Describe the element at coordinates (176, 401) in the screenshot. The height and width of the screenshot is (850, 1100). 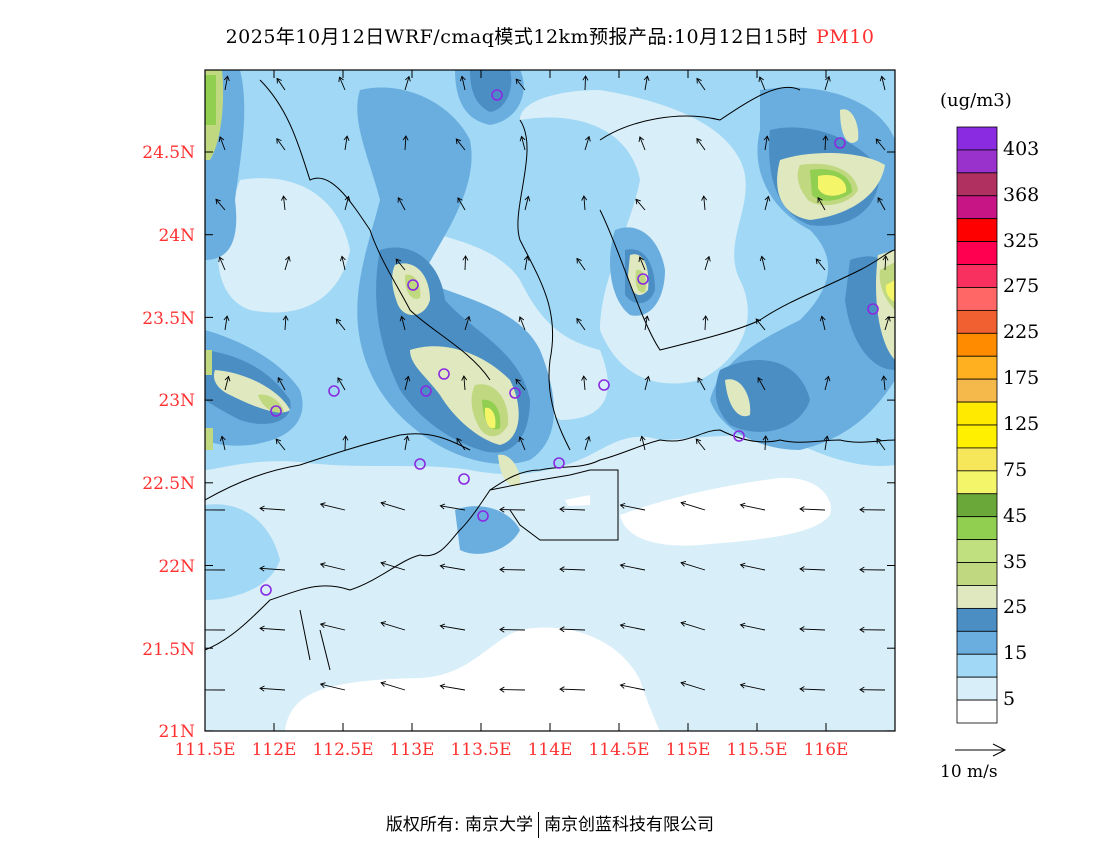
I see `lat-label: 23N` at that location.